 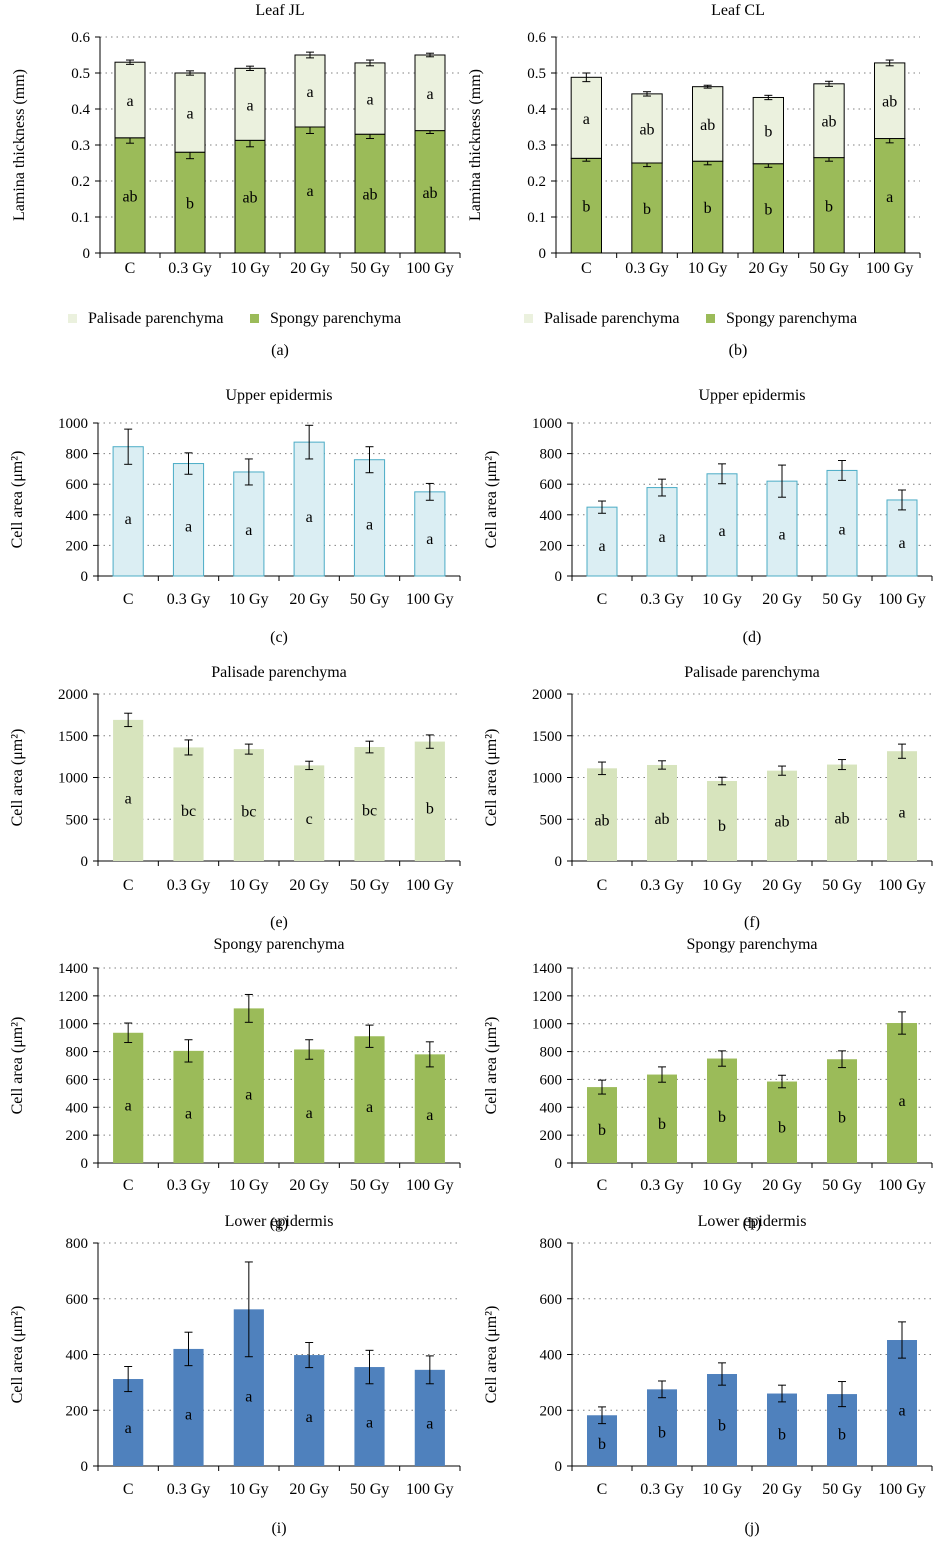 I want to click on chart-title: Upper epidermis, so click(x=278, y=395).